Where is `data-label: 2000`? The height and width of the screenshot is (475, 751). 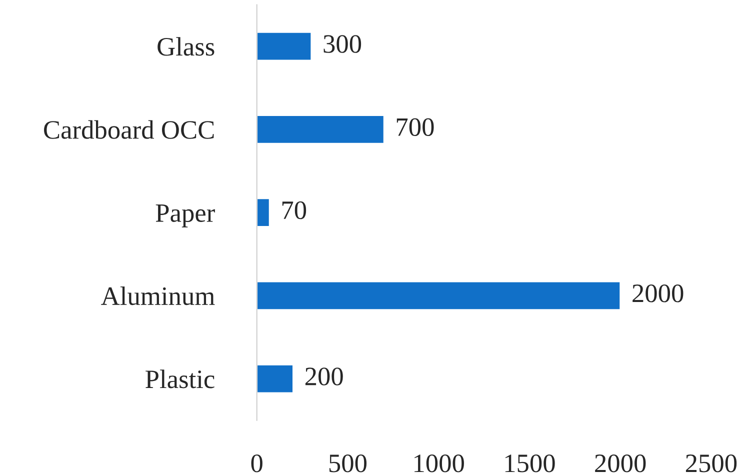 data-label: 2000 is located at coordinates (658, 293).